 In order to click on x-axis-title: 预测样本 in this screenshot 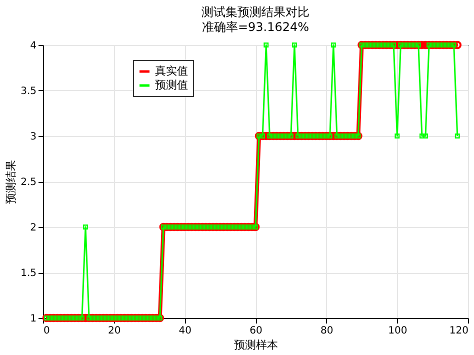, I will do `click(256, 345)`.